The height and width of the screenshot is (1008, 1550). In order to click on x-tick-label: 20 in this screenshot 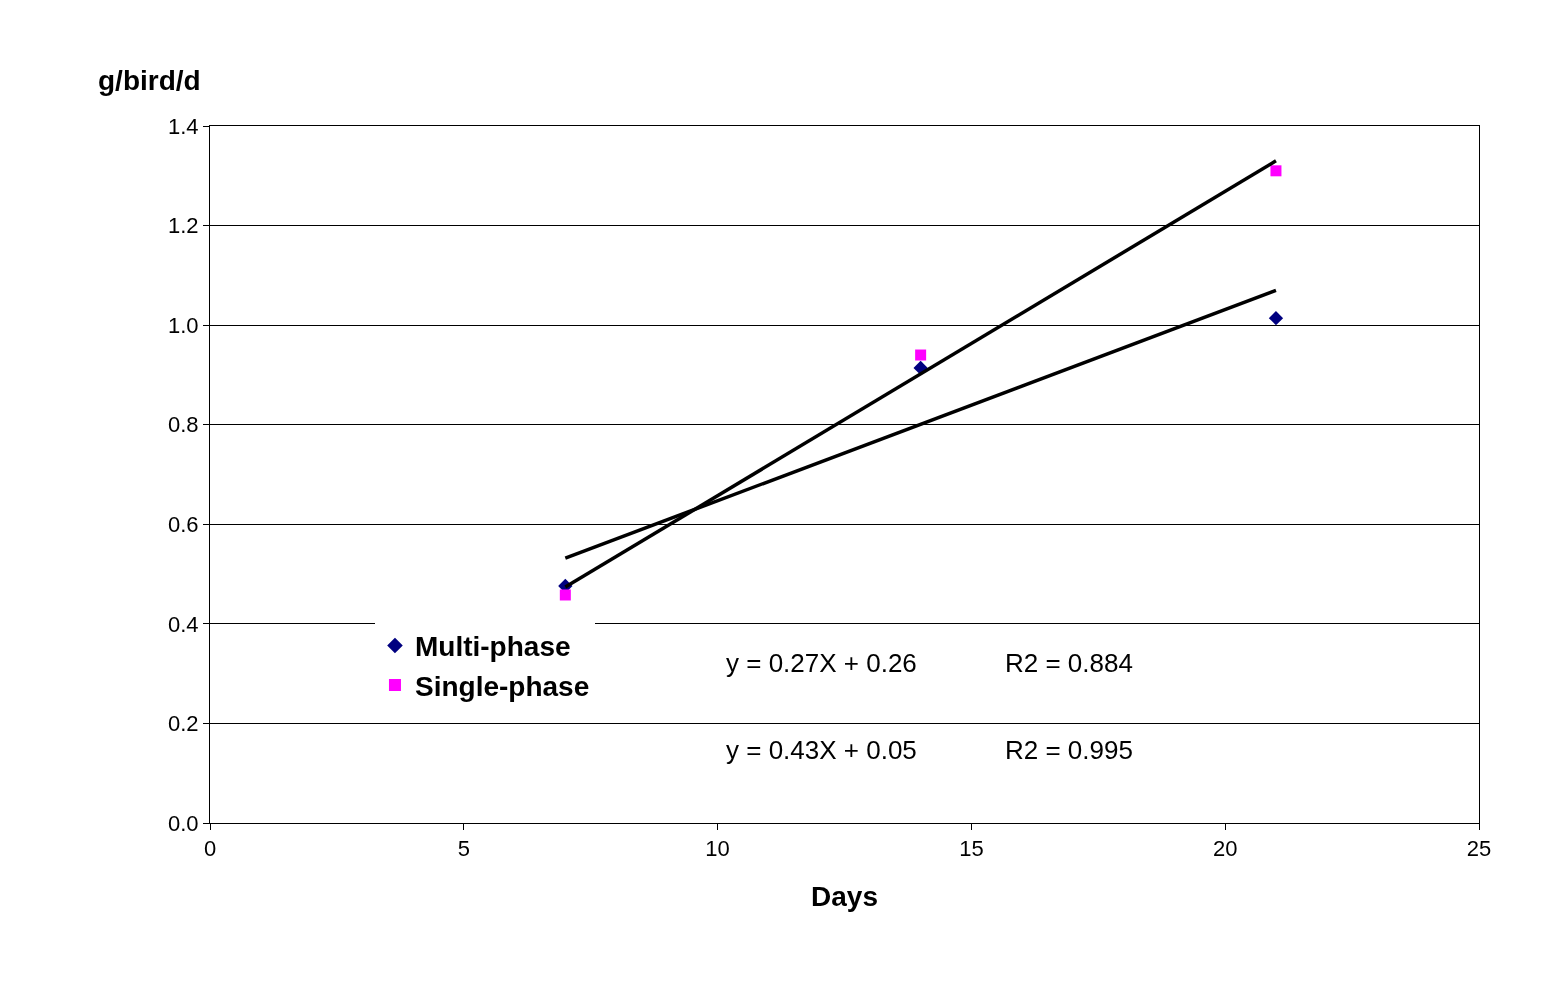, I will do `click(1225, 849)`.